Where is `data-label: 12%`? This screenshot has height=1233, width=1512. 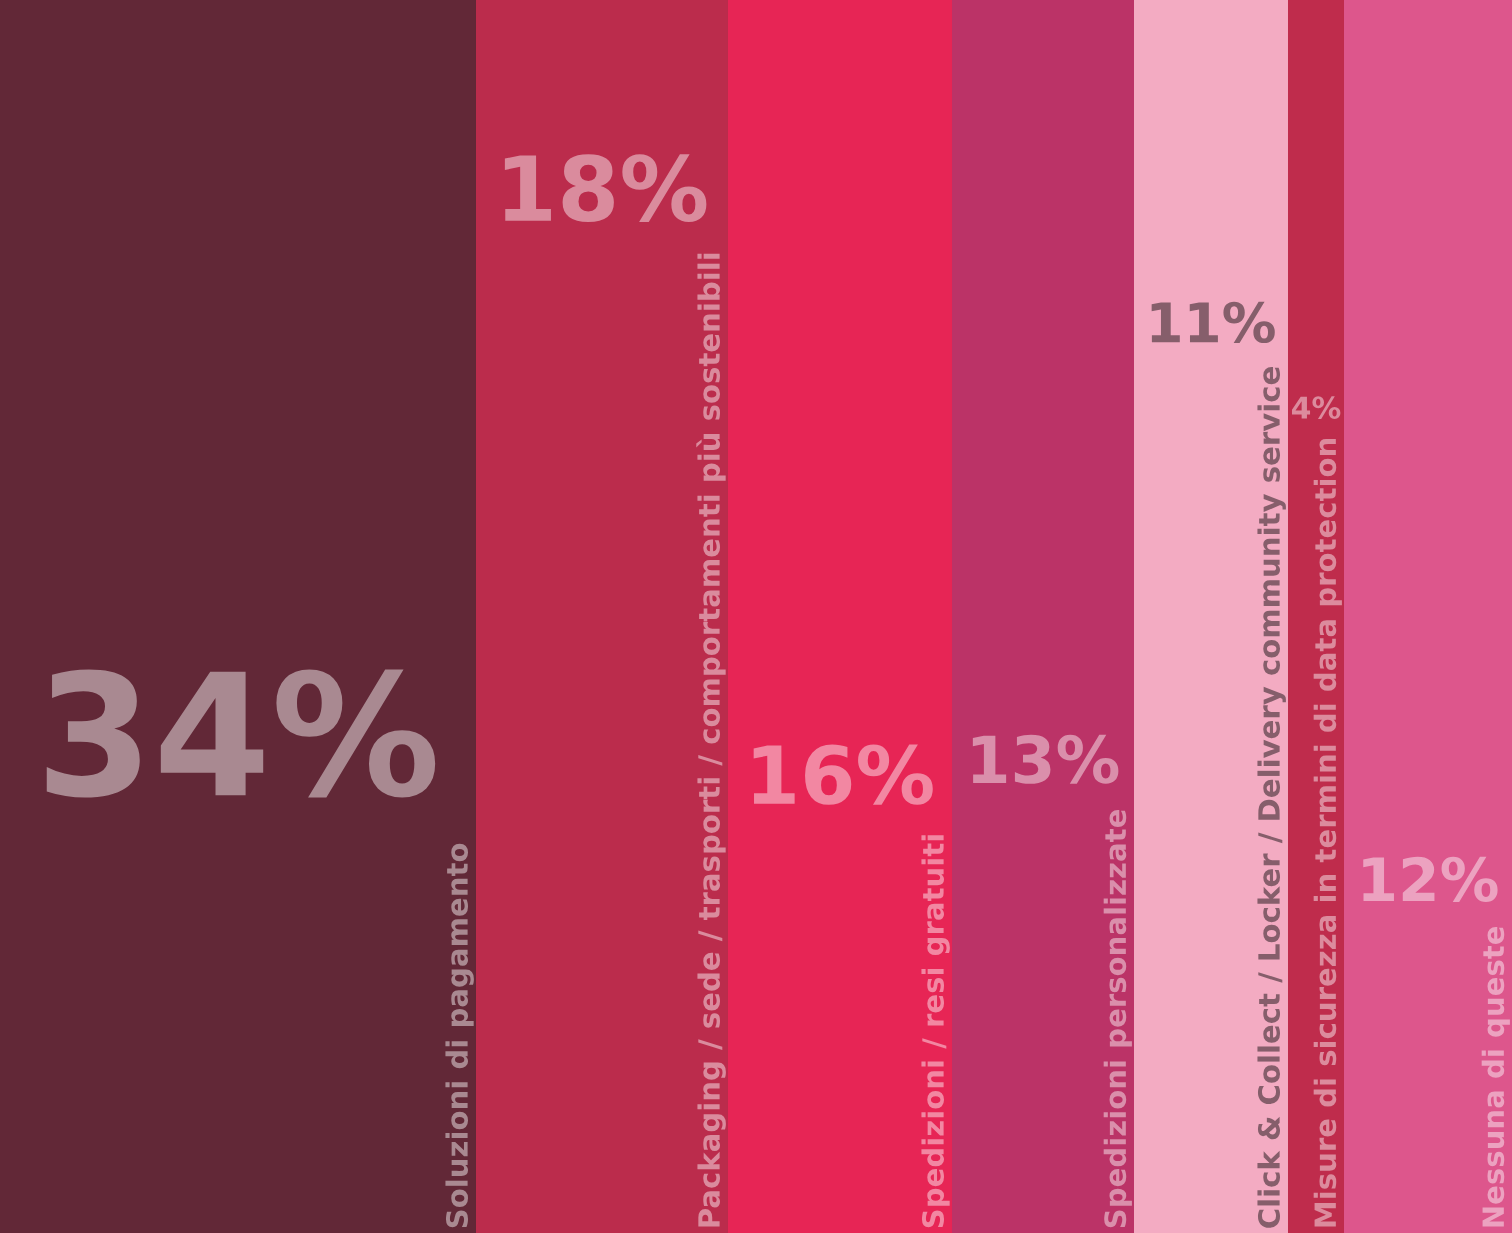
data-label: 12% is located at coordinates (1430, 879).